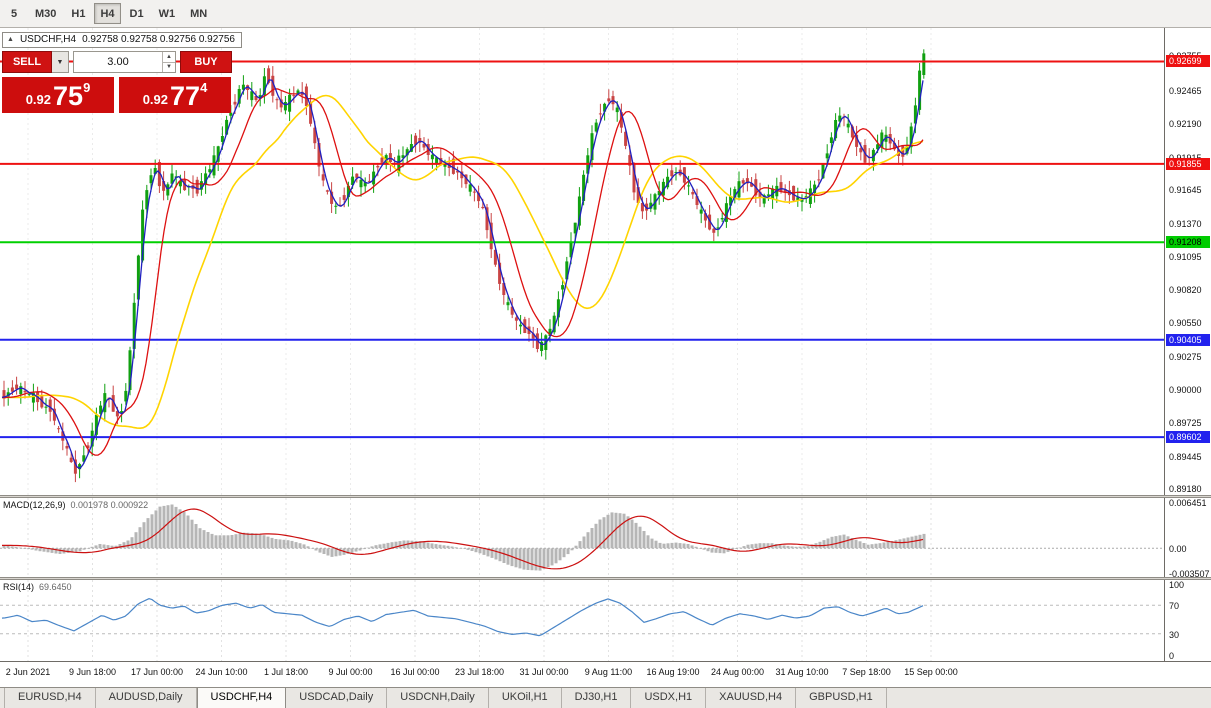 The height and width of the screenshot is (708, 1211). Describe the element at coordinates (1185, 158) in the screenshot. I see `price-label: 0.91915` at that location.